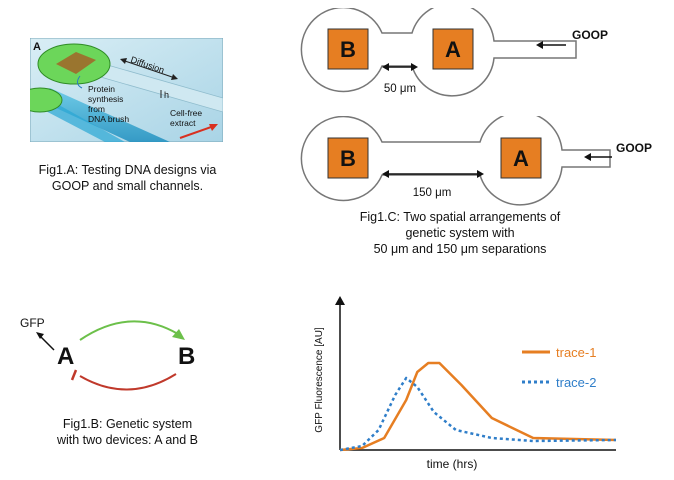 Image resolution: width=674 pixels, height=480 pixels. What do you see at coordinates (576, 352) in the screenshot?
I see `legend-label-trace-1: trace-1` at bounding box center [576, 352].